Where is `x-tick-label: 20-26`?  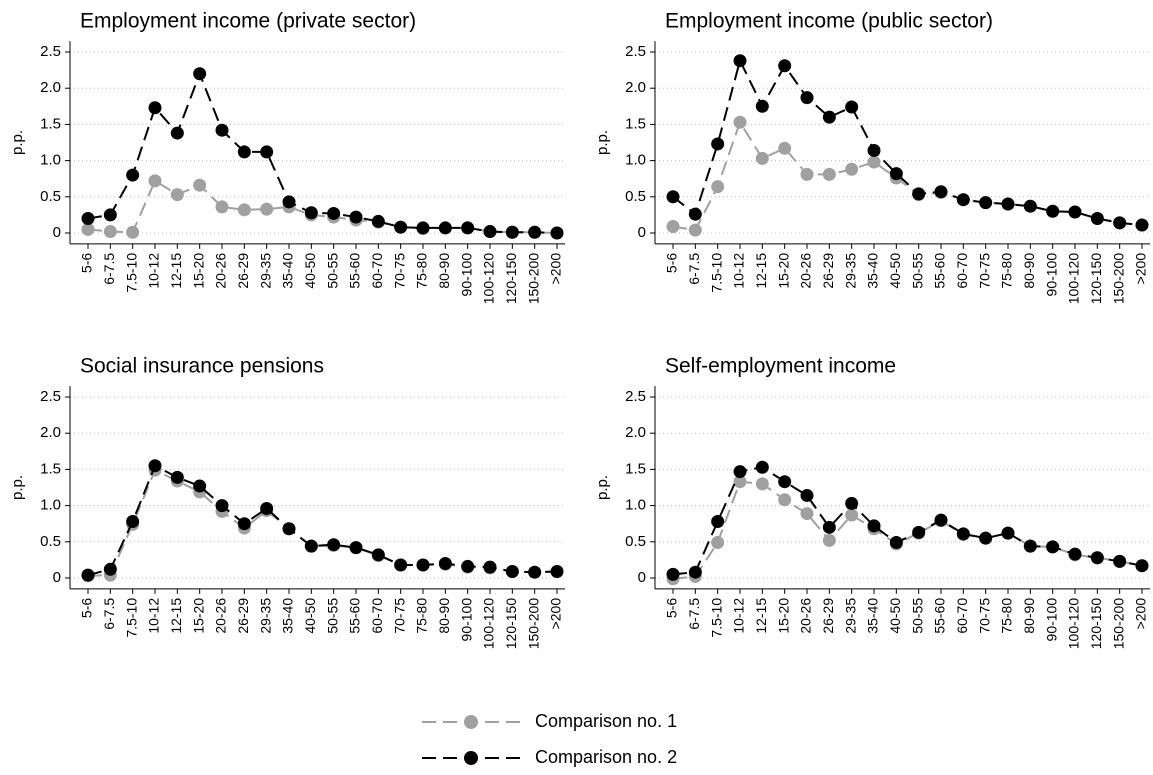 x-tick-label: 20-26 is located at coordinates (221, 271).